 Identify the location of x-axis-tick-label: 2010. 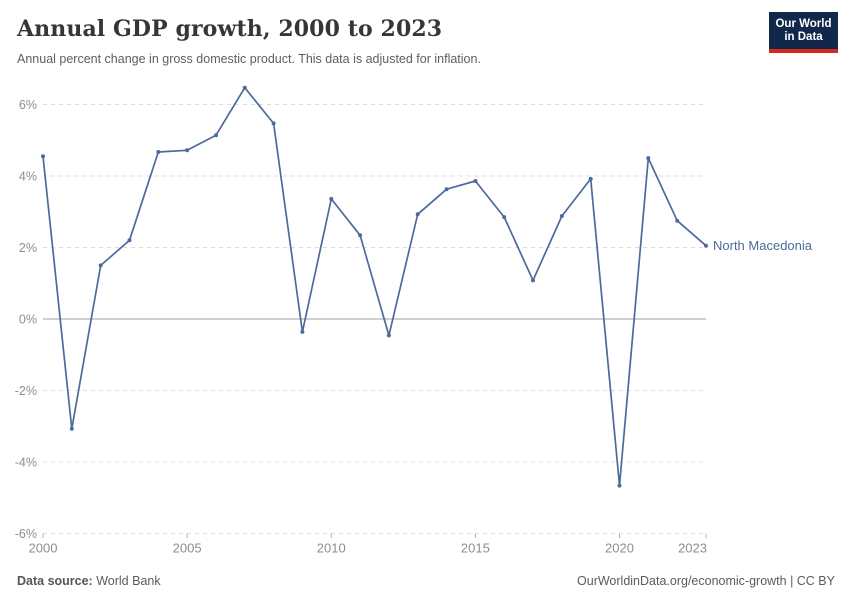
(331, 548).